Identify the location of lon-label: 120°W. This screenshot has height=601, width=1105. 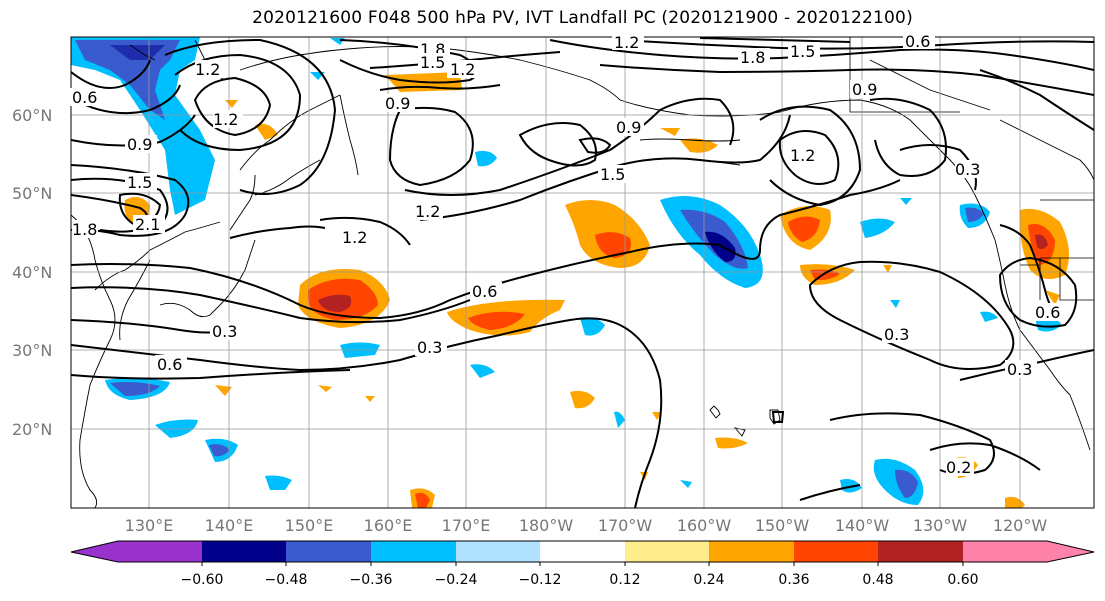
(1020, 525).